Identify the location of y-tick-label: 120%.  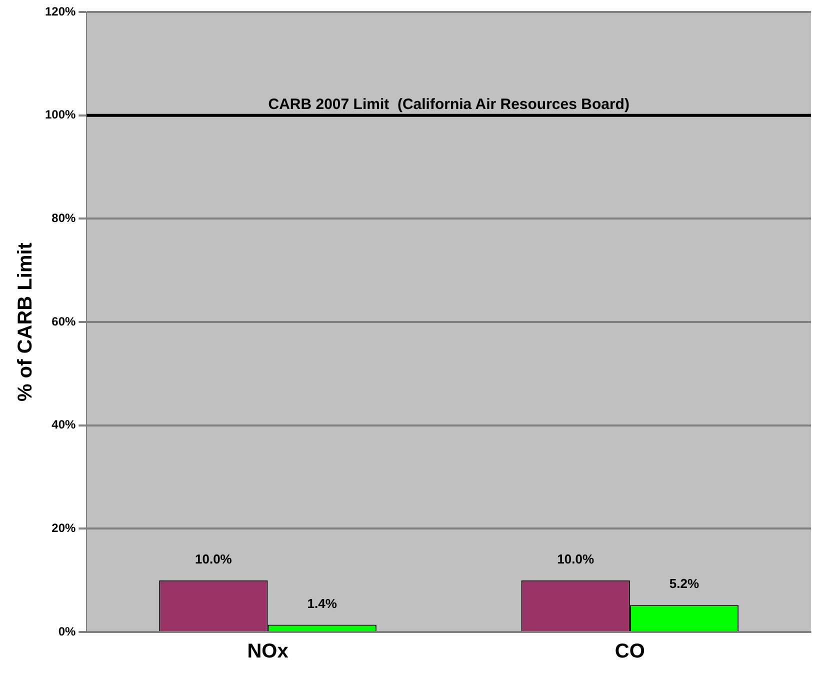
(60, 11).